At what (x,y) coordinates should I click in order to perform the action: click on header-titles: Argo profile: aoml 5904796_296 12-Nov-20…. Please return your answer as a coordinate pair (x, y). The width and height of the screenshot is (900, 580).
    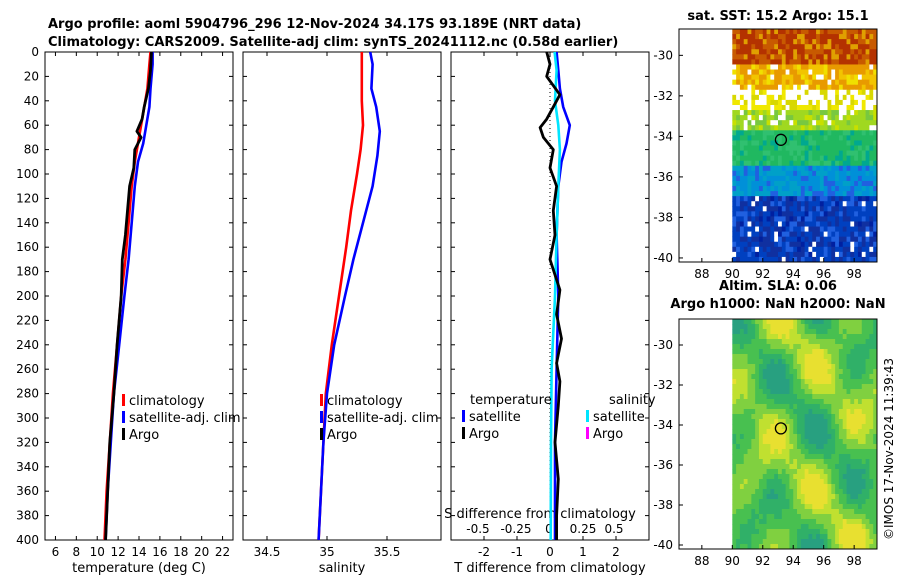
    Looking at the image, I should click on (333, 33).